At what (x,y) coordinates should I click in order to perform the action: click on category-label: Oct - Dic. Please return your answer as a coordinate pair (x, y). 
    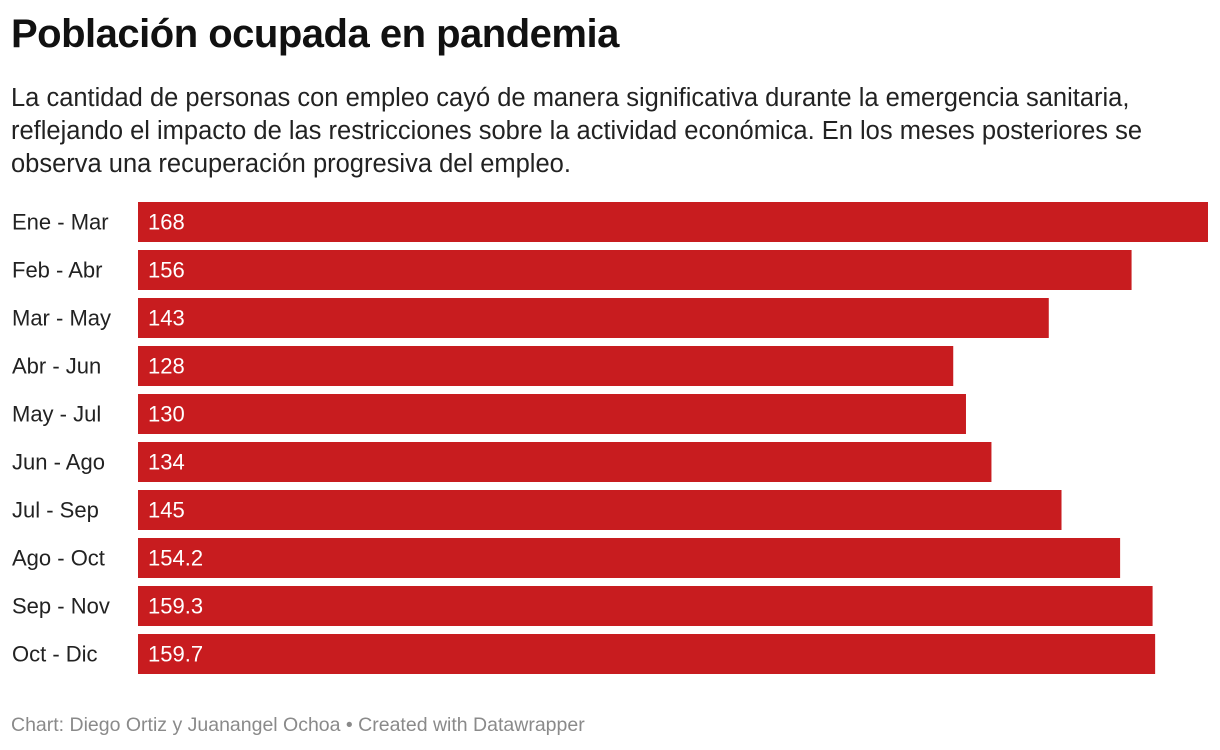
    Looking at the image, I should click on (55, 654).